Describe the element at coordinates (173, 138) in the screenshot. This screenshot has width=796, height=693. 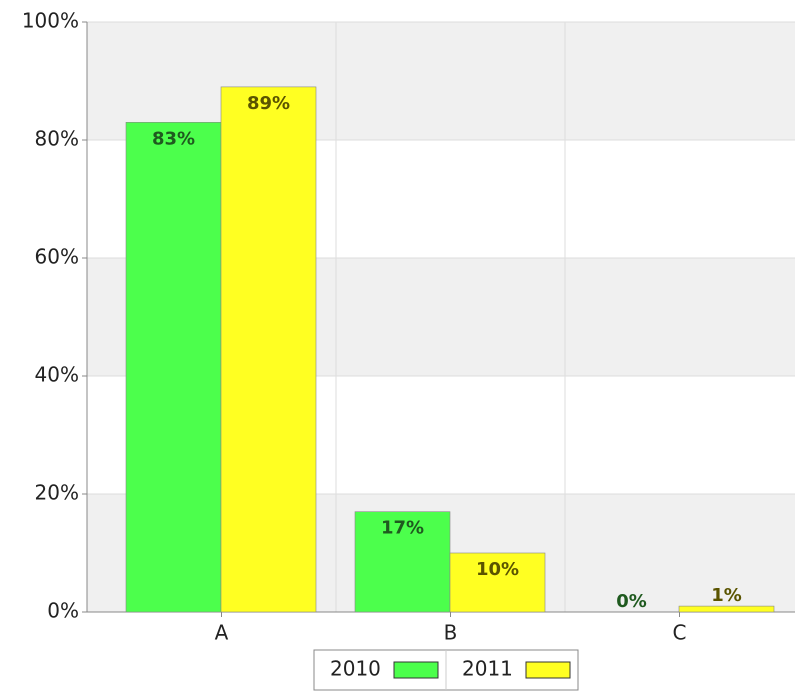
I see `data-label: 83%` at that location.